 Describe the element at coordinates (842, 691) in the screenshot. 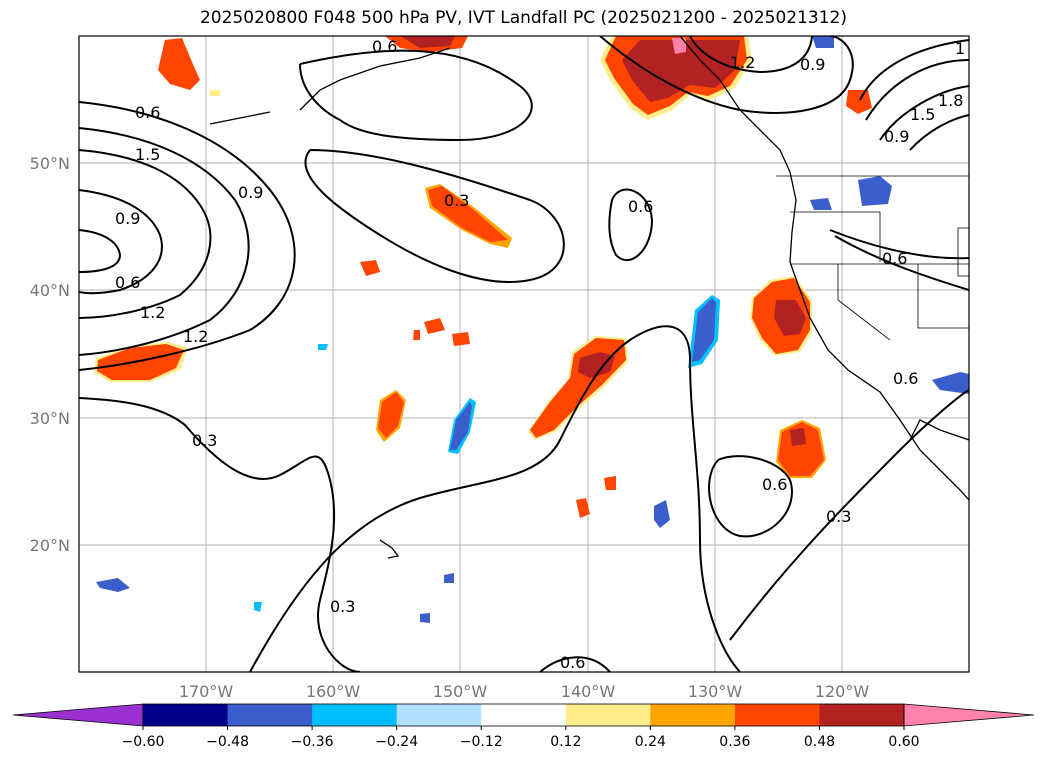

I see `lon-label: 120°W` at that location.